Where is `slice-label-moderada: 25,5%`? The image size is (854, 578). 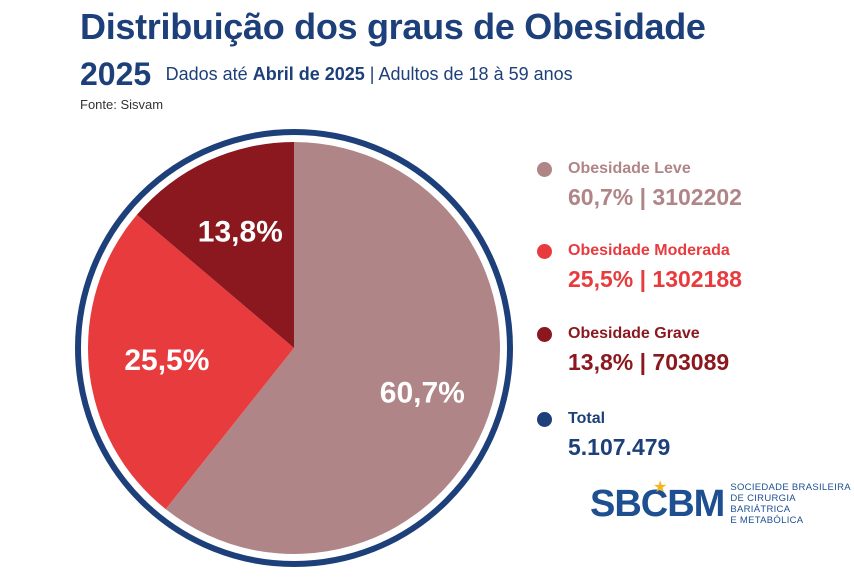 slice-label-moderada: 25,5% is located at coordinates (166, 360).